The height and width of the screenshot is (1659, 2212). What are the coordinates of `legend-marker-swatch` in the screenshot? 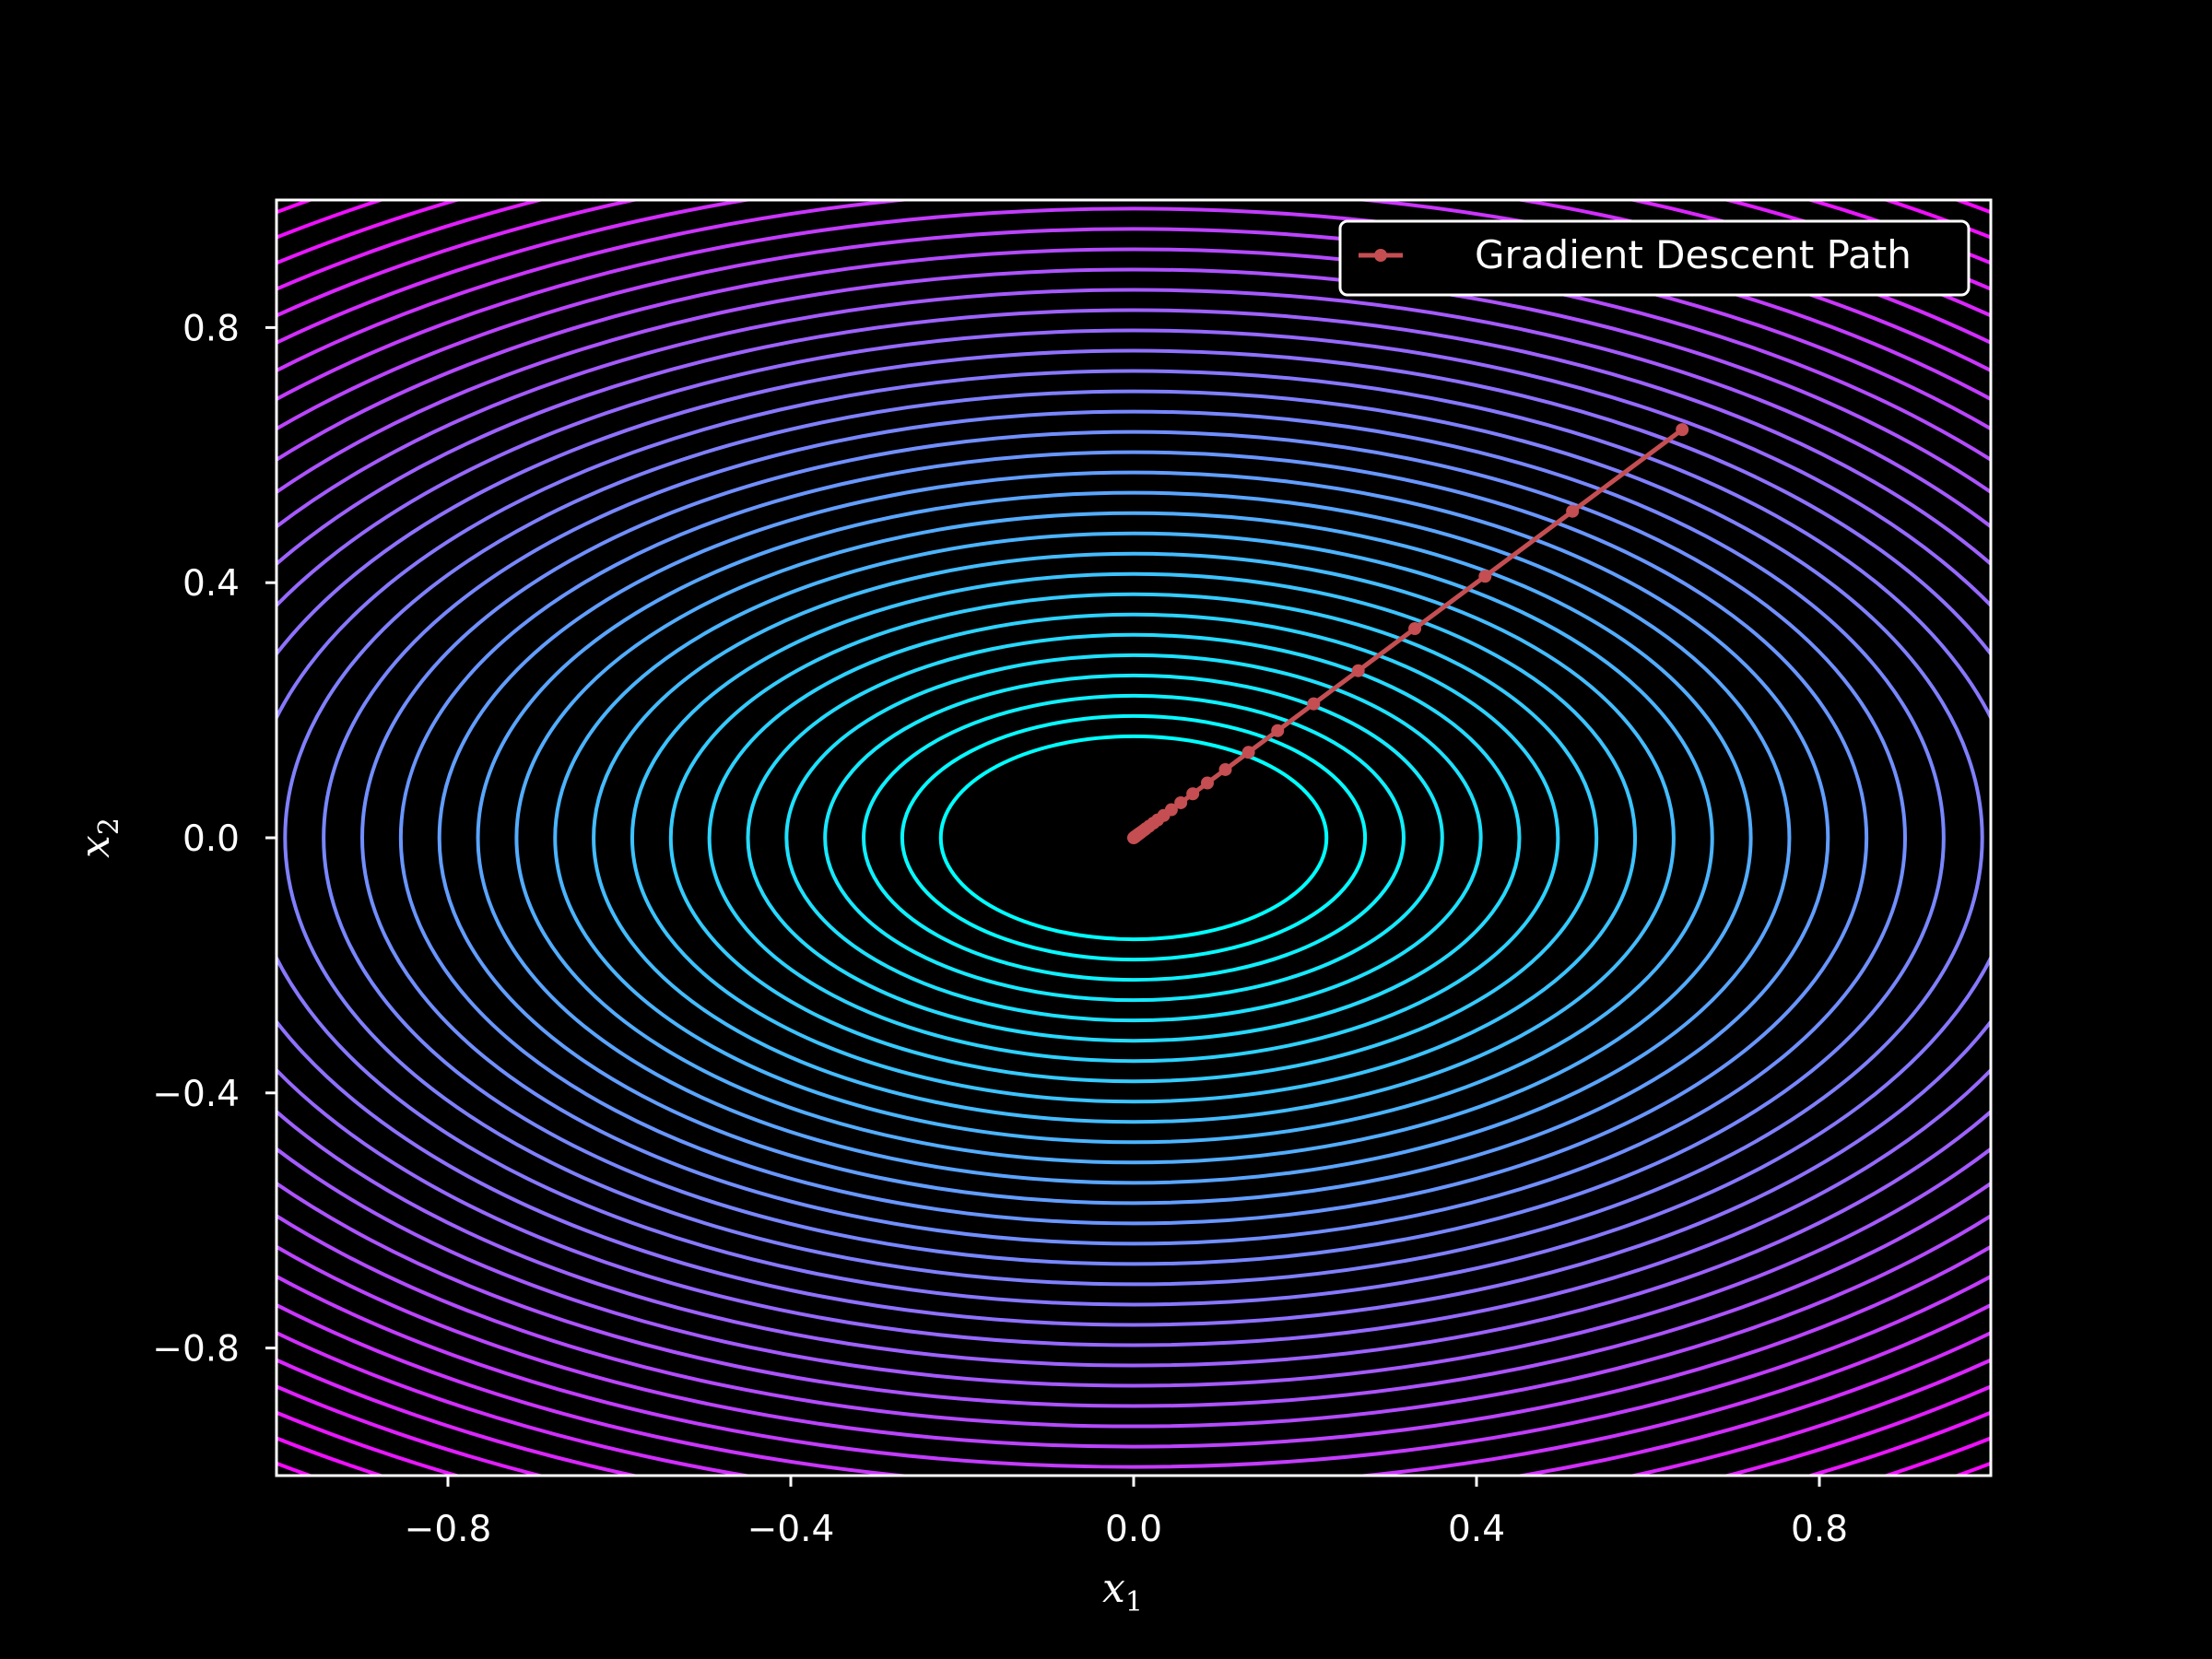 It's located at (1380, 255).